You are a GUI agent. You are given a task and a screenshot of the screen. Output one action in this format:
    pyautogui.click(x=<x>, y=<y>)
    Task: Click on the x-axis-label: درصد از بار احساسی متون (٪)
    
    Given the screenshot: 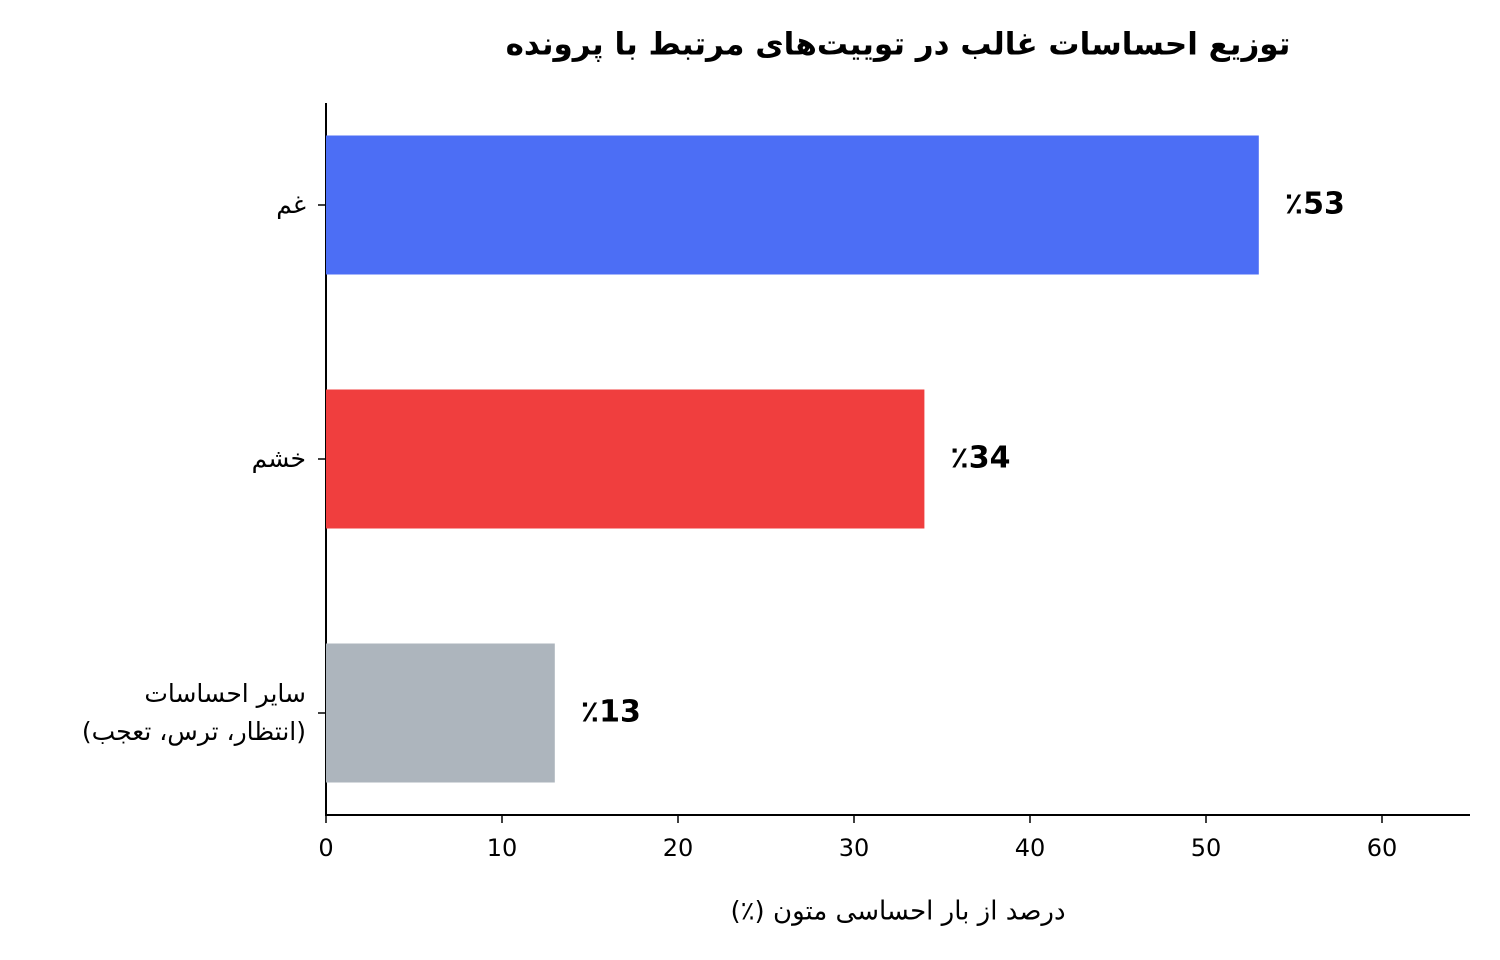 What is the action you would take?
    pyautogui.click(x=897, y=912)
    